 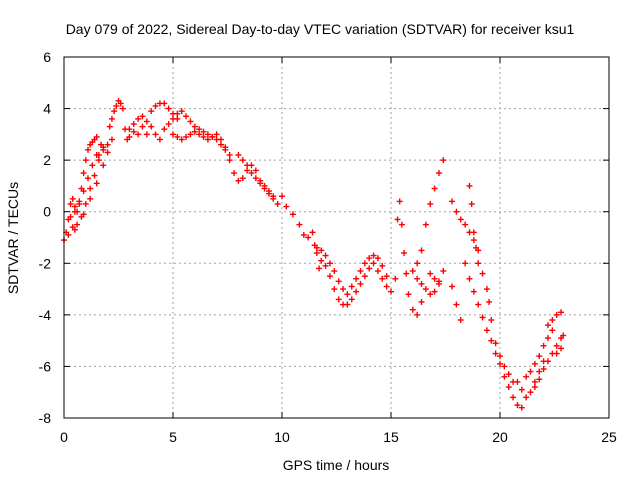 I want to click on y-tick-label: -8, so click(x=45, y=418).